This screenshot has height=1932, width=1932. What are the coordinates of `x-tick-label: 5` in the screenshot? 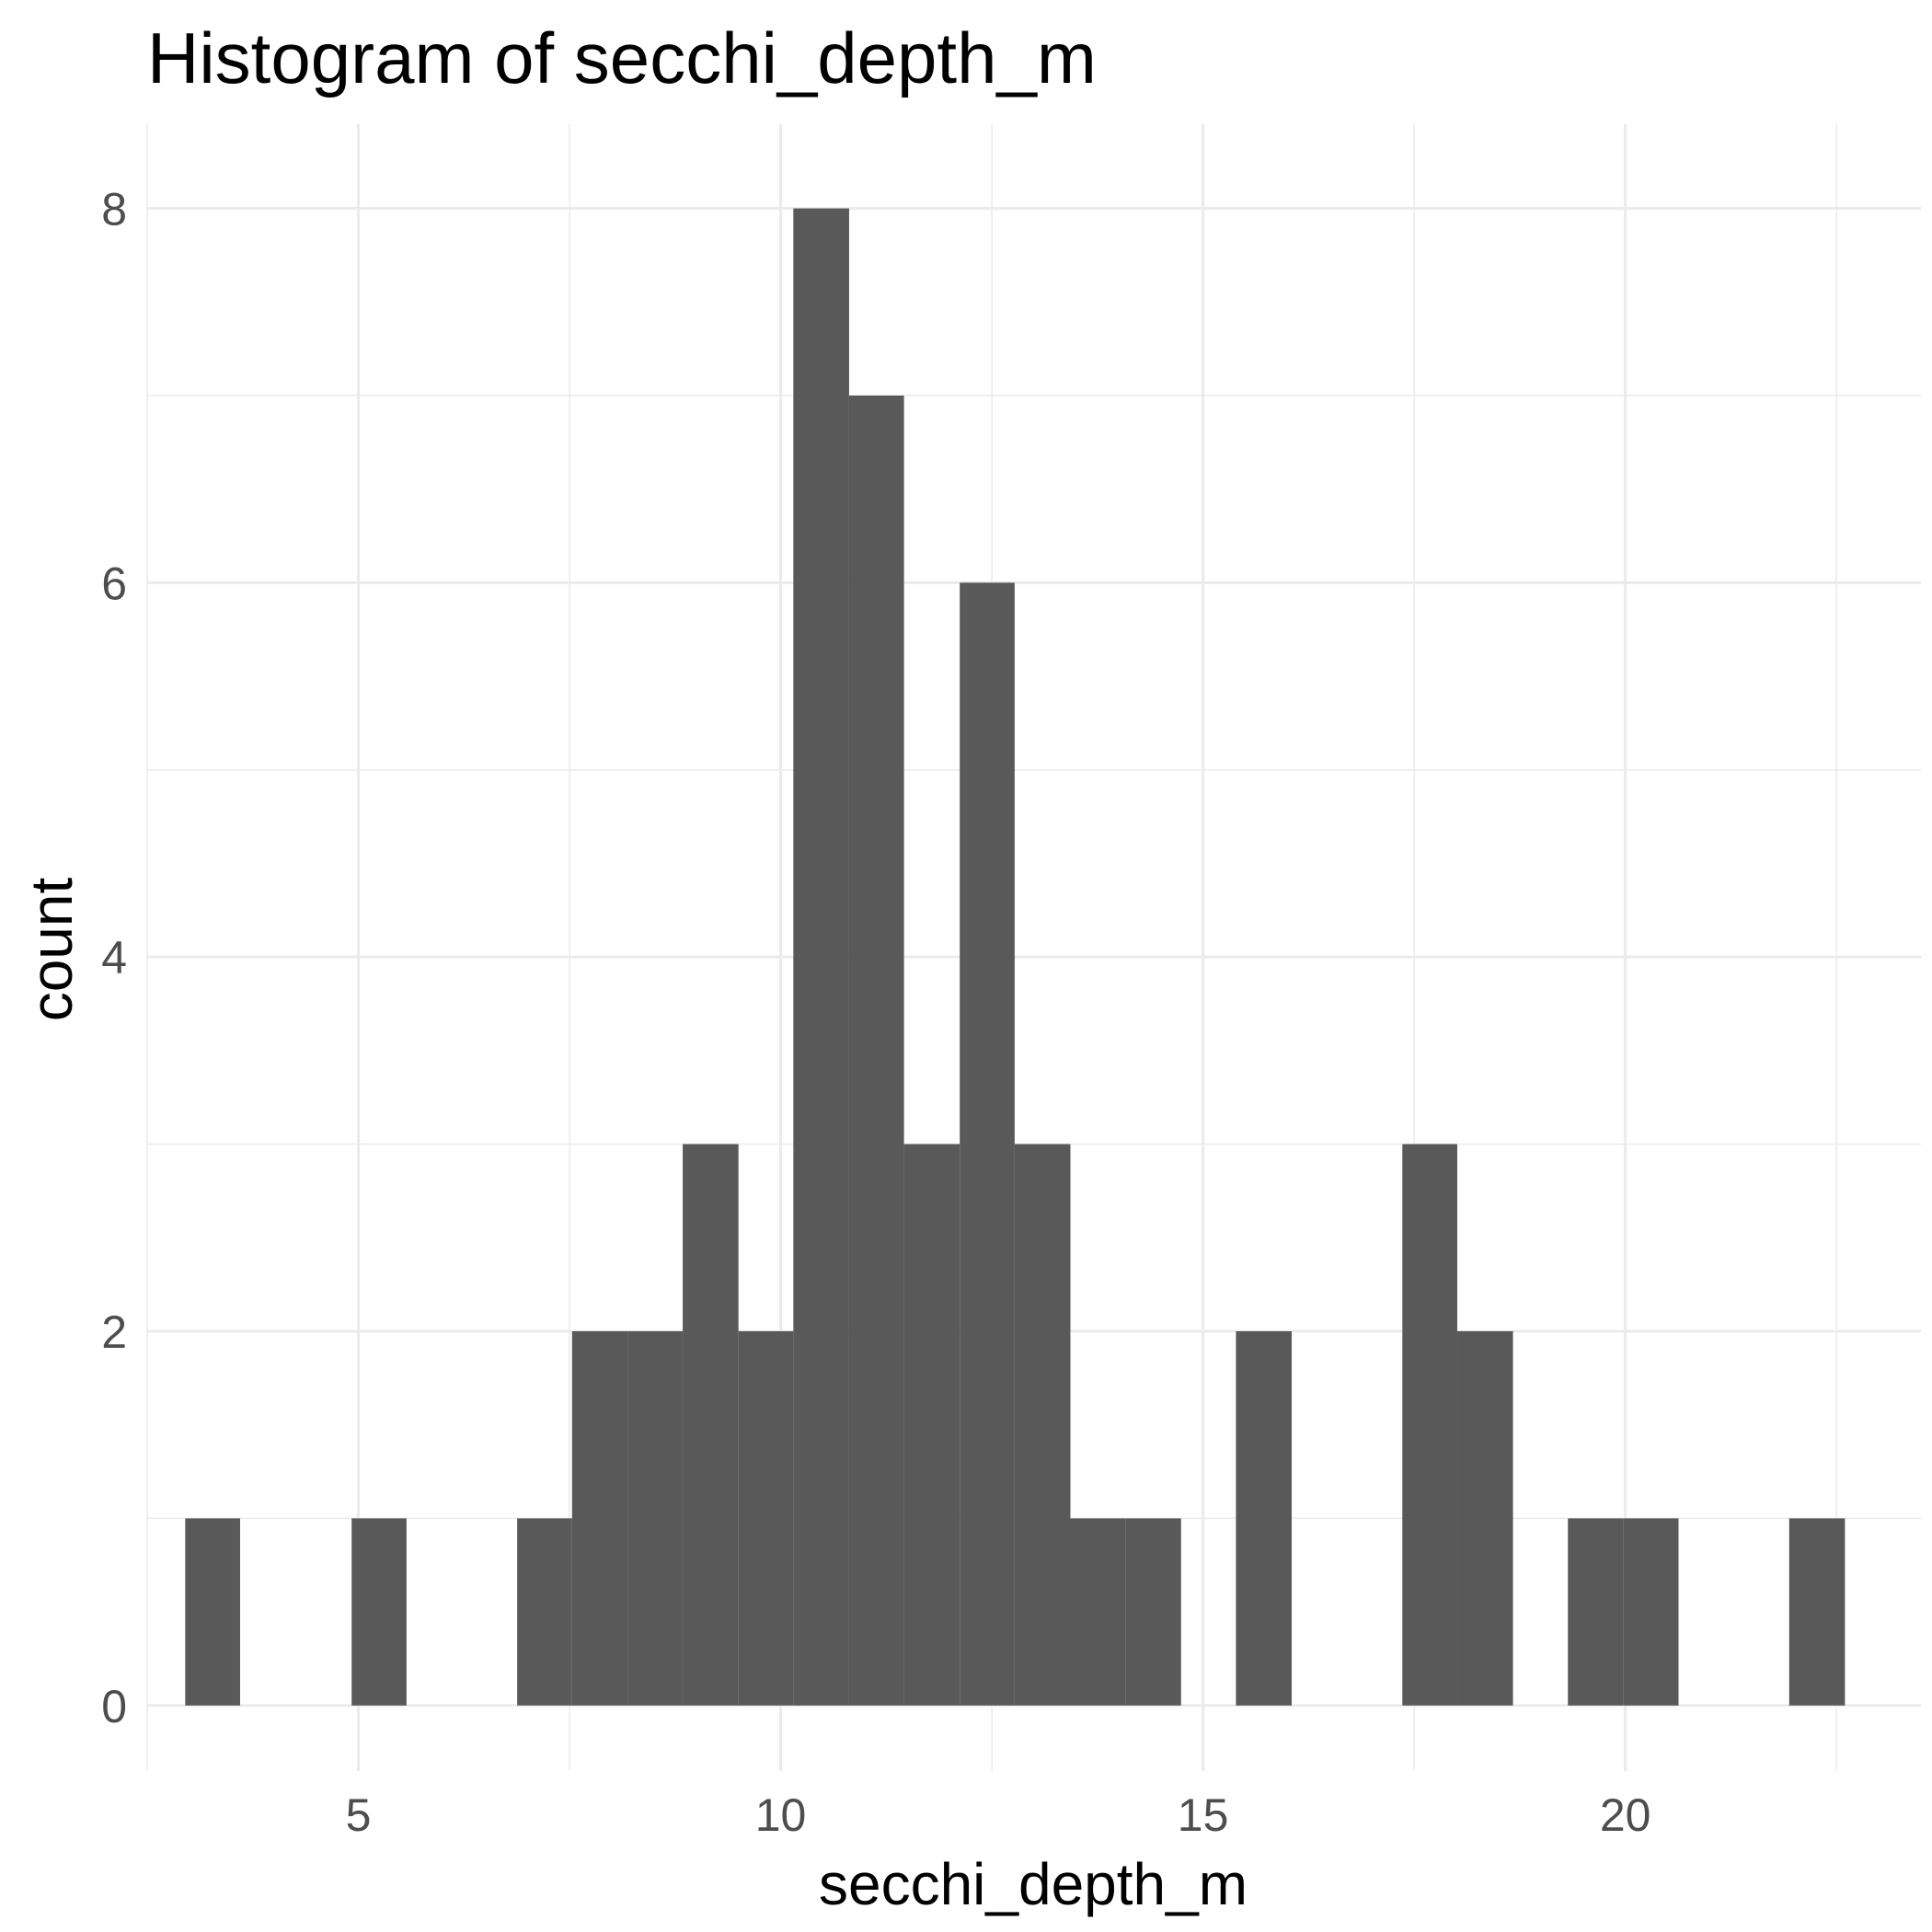 It's located at (359, 1815).